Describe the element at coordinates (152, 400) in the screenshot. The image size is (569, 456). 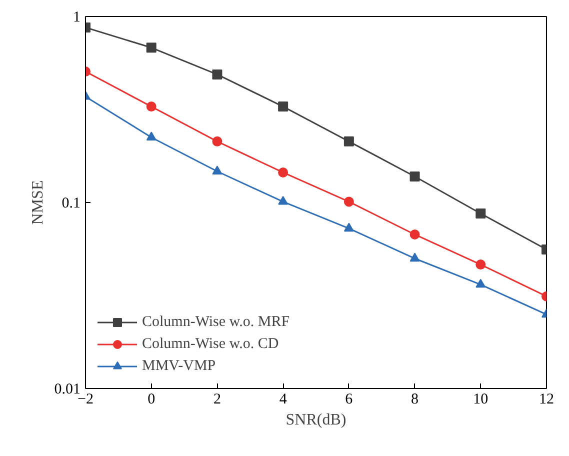
I see `x-tick-label: 0` at that location.